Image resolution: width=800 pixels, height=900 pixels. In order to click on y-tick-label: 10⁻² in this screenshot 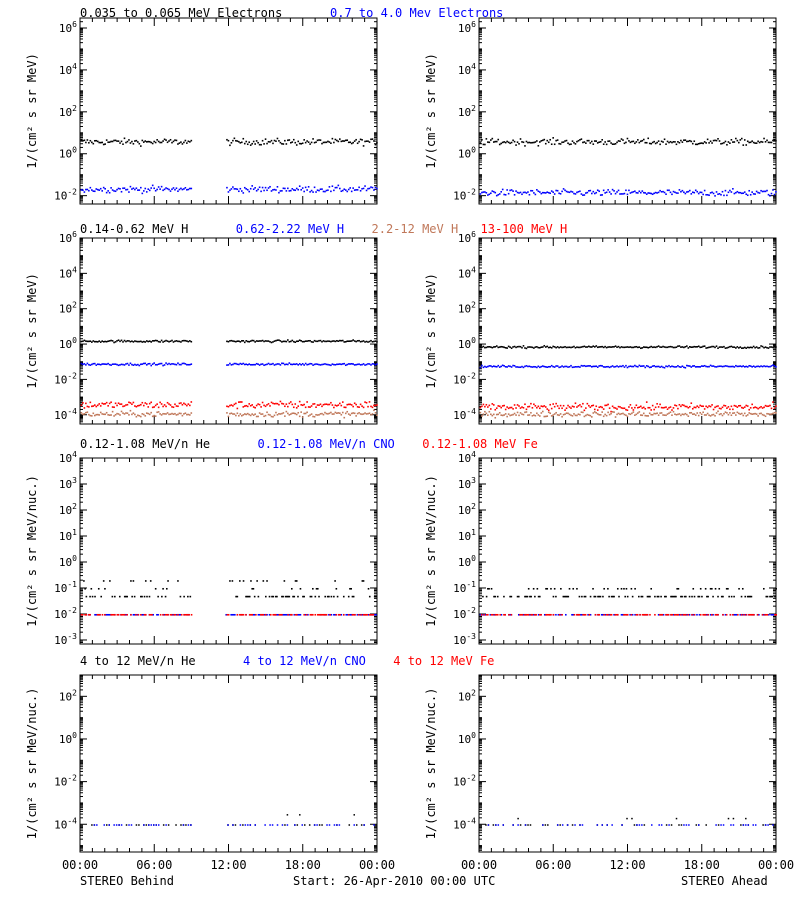, I will do `click(464, 195)`.